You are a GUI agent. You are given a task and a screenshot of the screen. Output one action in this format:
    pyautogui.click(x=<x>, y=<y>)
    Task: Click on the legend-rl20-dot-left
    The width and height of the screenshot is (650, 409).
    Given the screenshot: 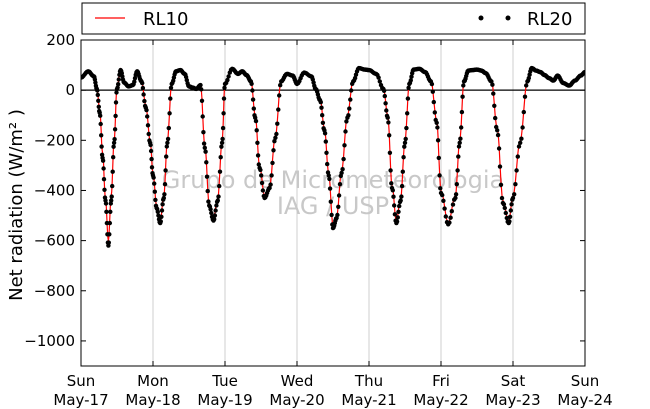 What is the action you would take?
    pyautogui.click(x=481, y=18)
    